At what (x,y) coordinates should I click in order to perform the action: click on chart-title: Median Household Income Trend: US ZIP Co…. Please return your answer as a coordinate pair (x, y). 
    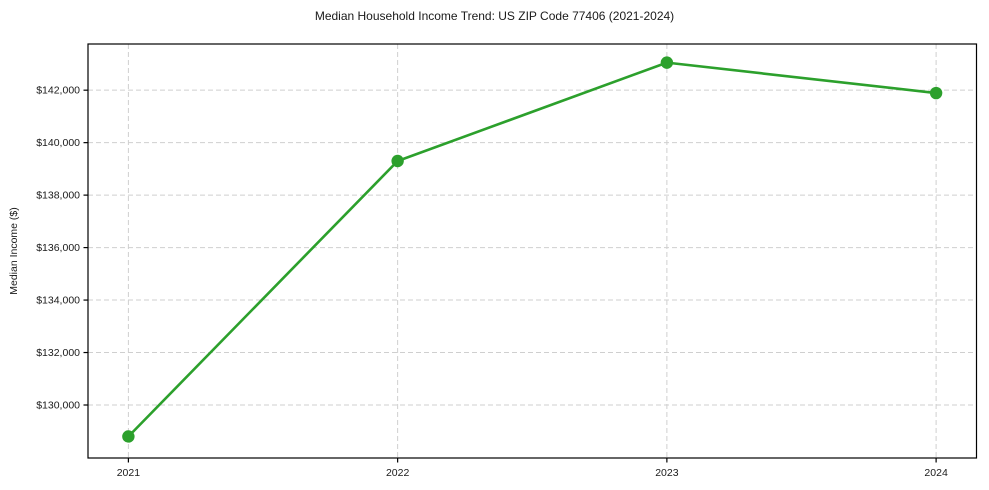
    Looking at the image, I should click on (494, 16).